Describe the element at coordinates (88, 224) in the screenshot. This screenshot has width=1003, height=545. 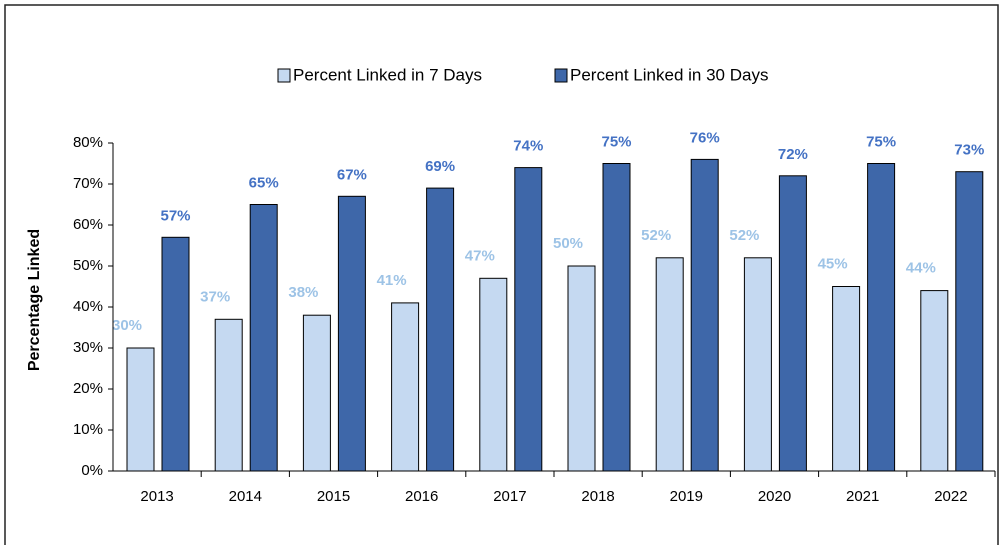
I see `y-tick-label: 60%` at that location.